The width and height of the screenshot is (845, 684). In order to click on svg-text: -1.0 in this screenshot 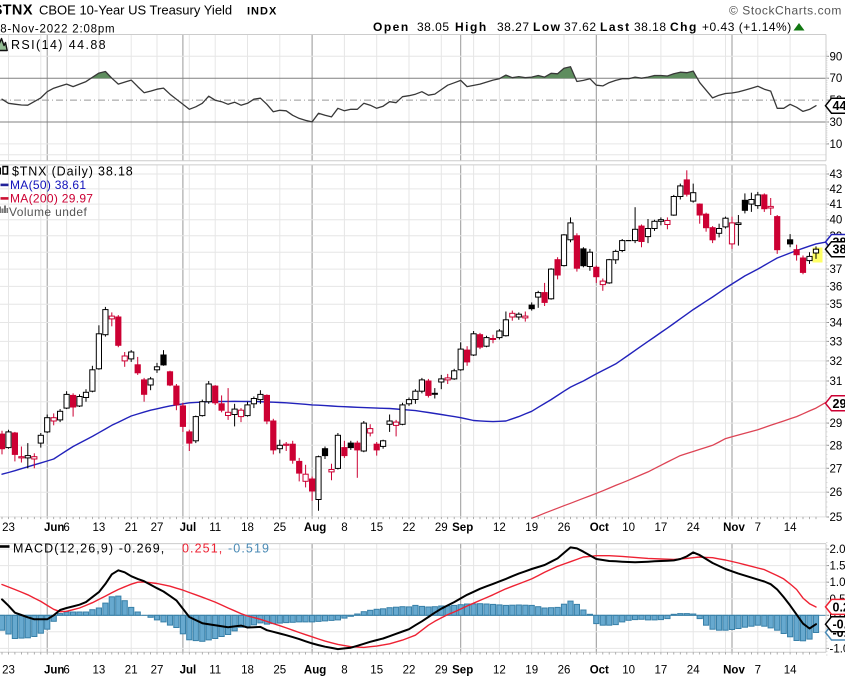, I will do `click(837, 649)`.